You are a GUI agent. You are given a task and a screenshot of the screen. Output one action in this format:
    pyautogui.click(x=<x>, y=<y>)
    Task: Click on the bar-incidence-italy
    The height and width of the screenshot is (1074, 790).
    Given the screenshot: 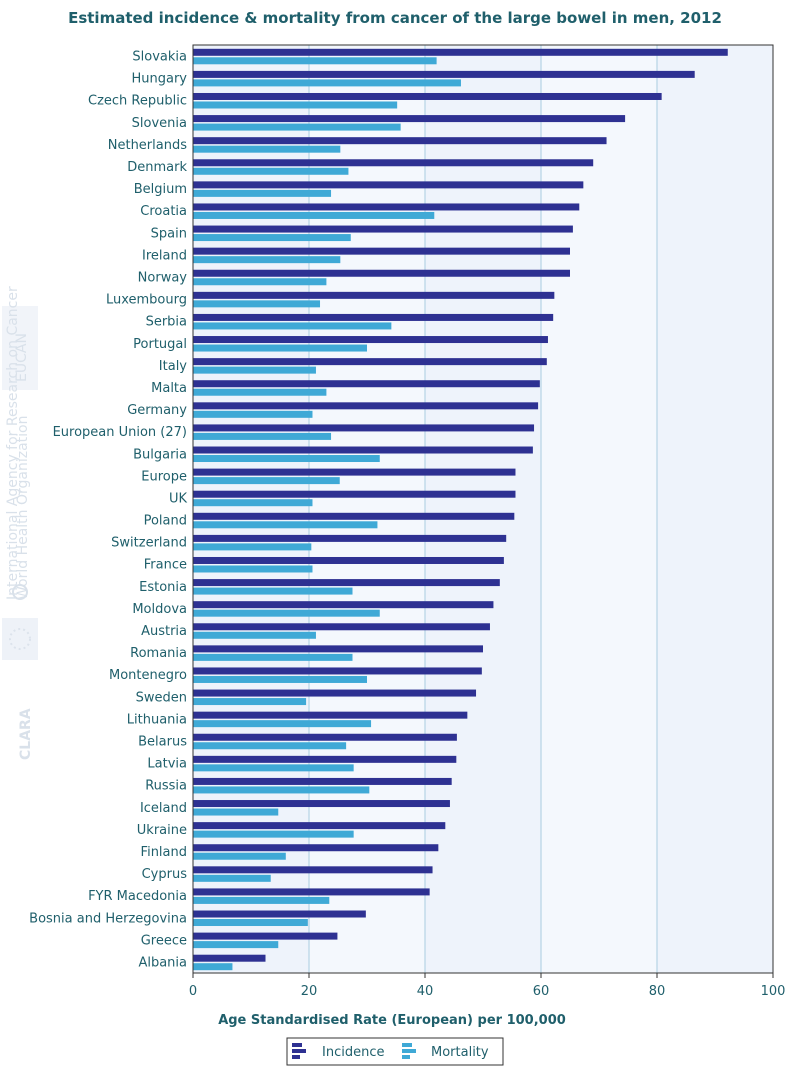 What is the action you would take?
    pyautogui.click(x=370, y=362)
    